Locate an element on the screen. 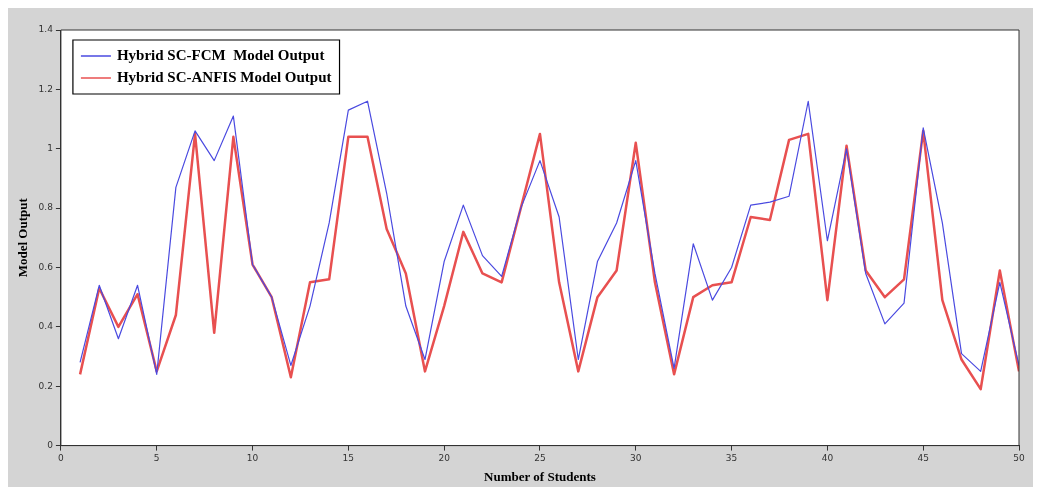  y-tick-label: 0.4 is located at coordinates (46, 326).